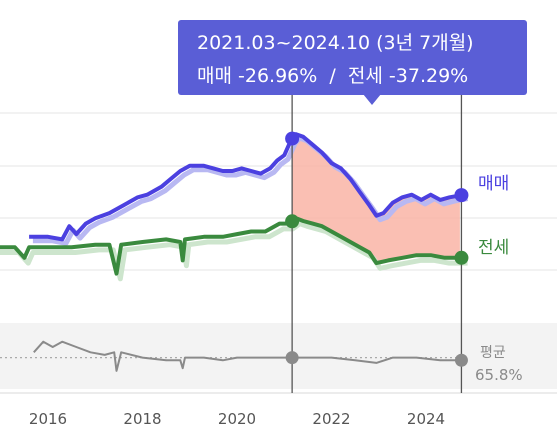 Image resolution: width=557 pixels, height=445 pixels. What do you see at coordinates (372, 99) in the screenshot?
I see `tooltip-arrow` at bounding box center [372, 99].